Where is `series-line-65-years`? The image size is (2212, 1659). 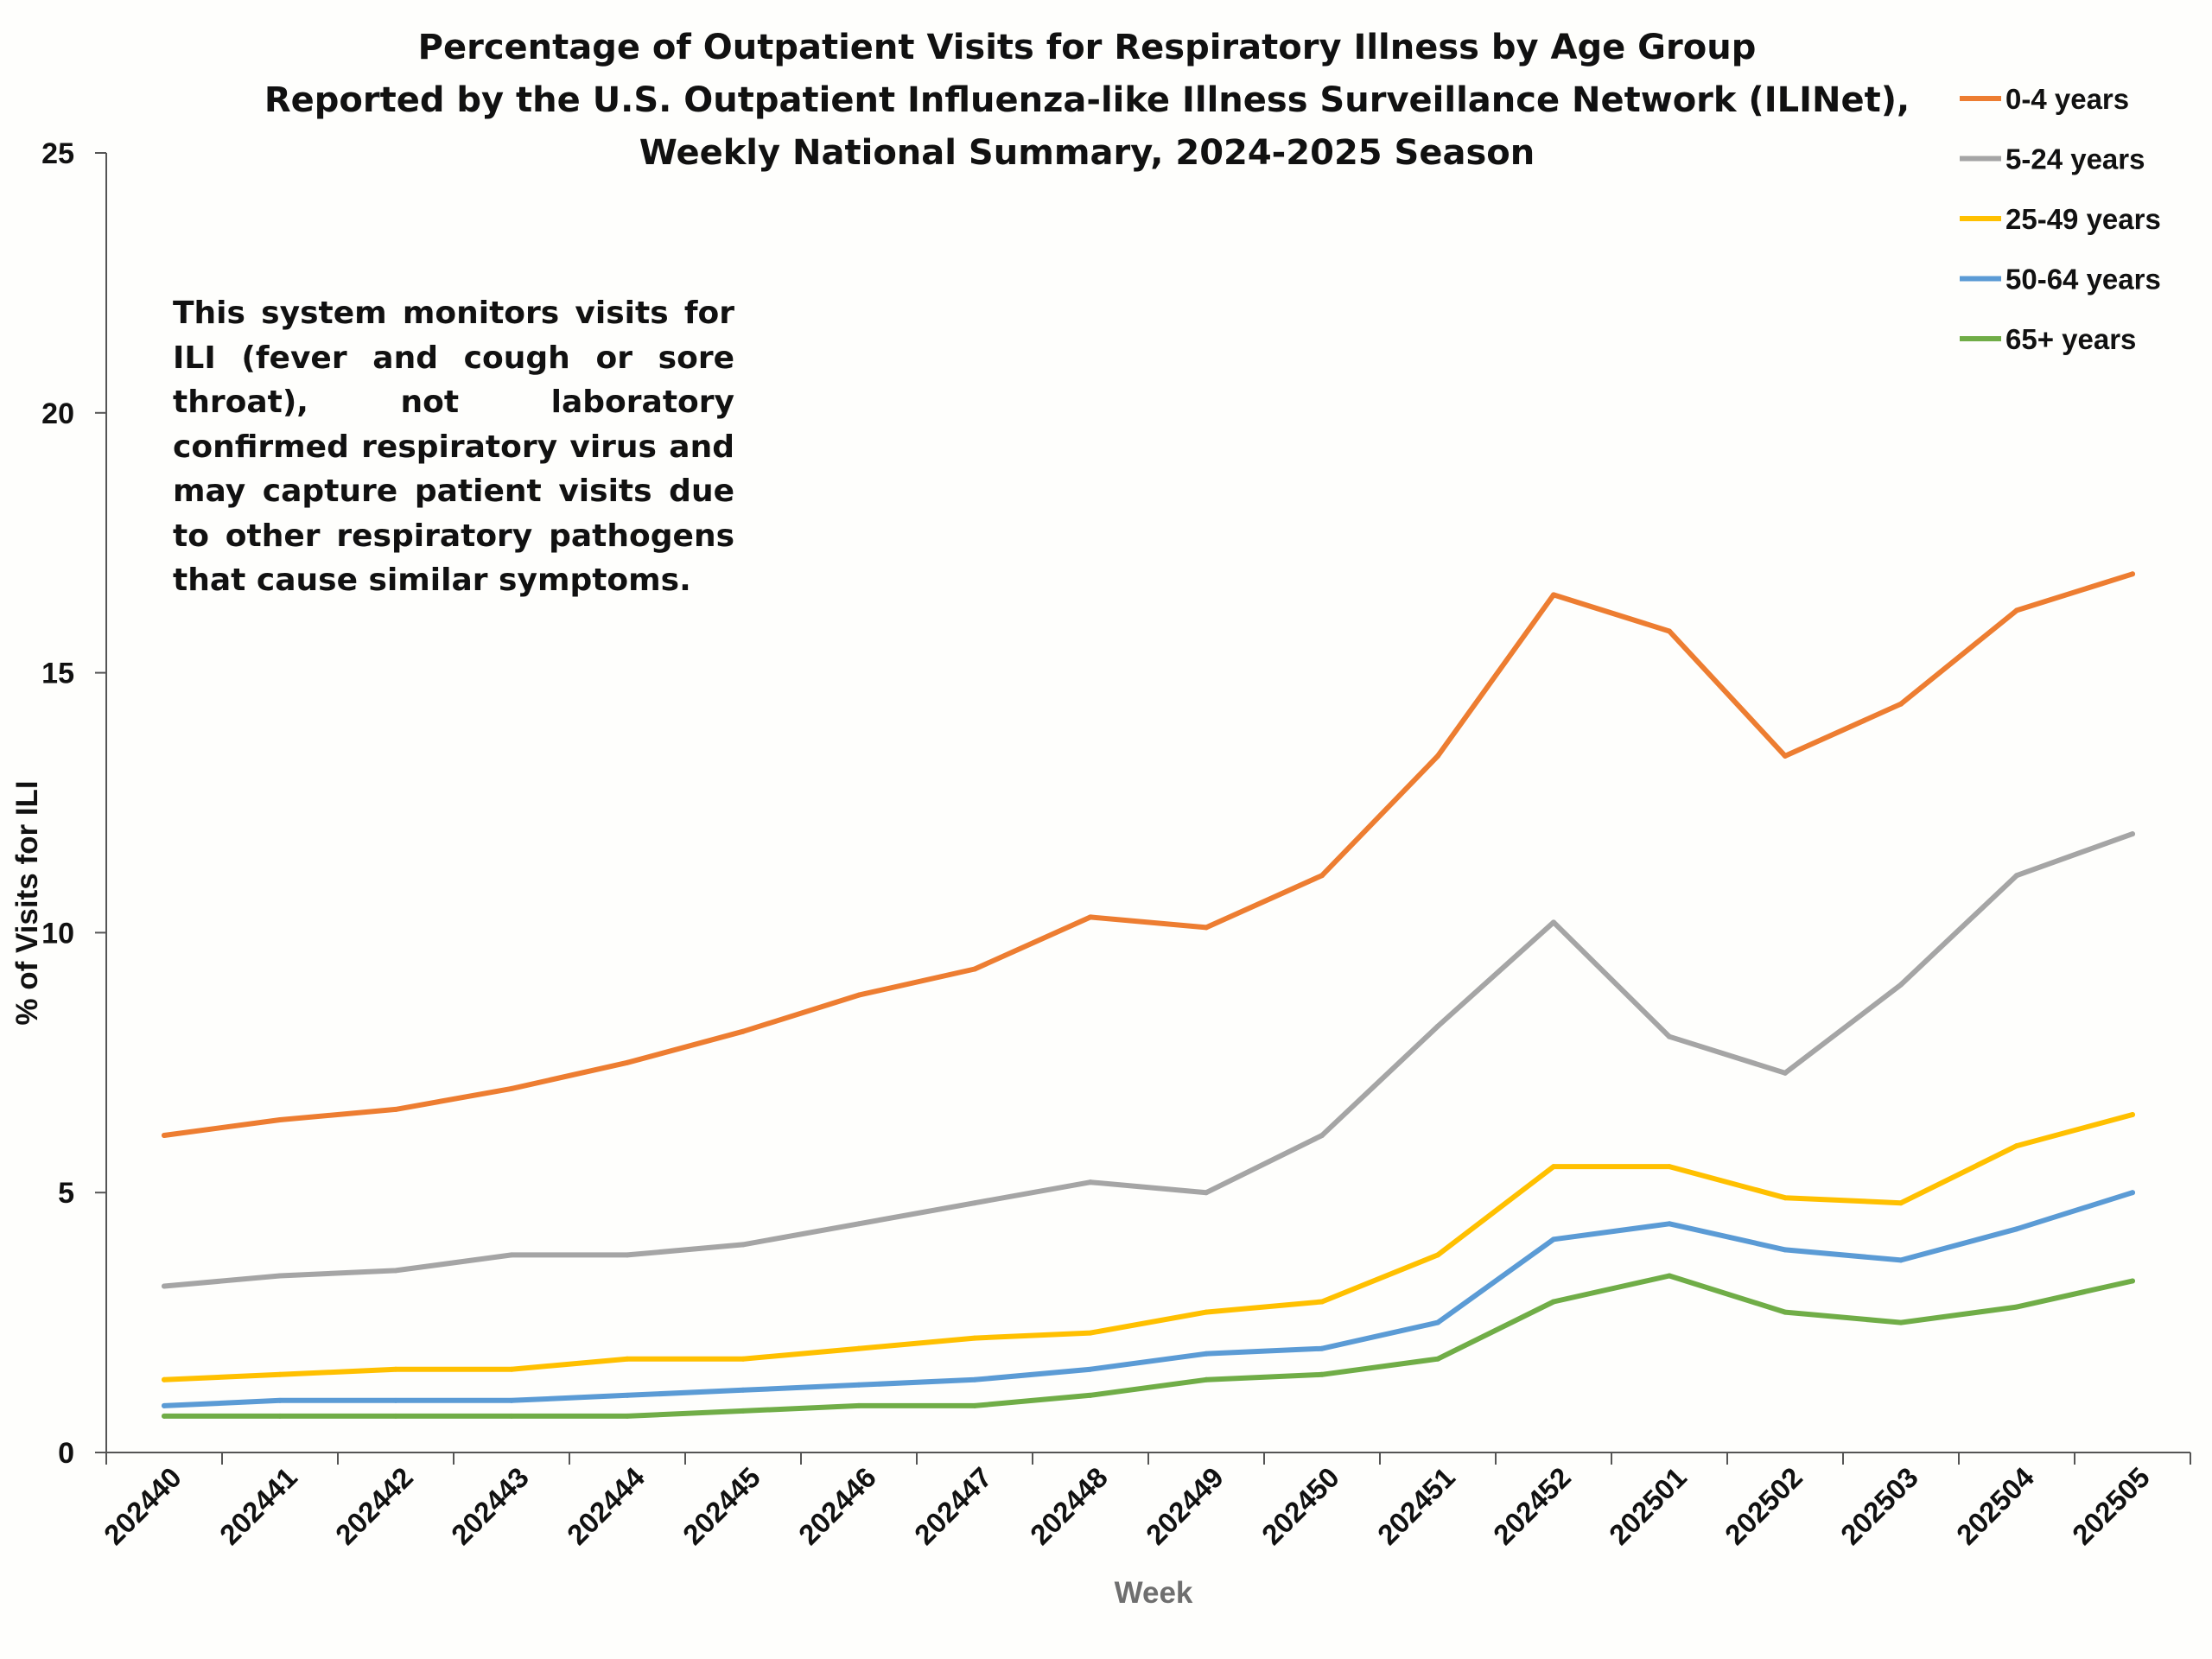 series-line-65-years is located at coordinates (1148, 1346).